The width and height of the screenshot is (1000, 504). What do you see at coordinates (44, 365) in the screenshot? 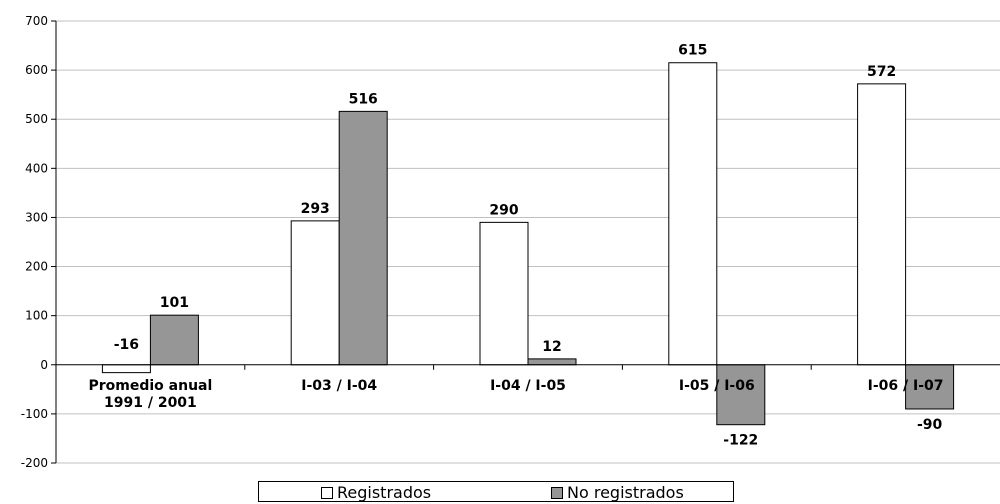
I see `y-tick-label: 0` at bounding box center [44, 365].